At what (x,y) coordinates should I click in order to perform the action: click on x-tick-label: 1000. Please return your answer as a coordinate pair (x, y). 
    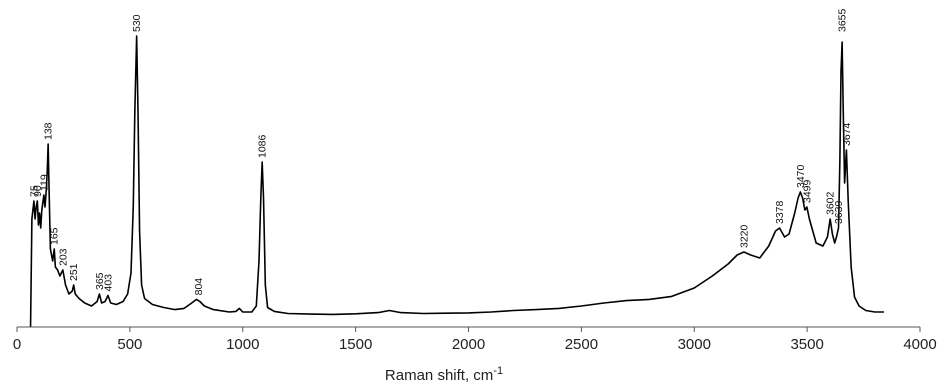
    Looking at the image, I should click on (242, 344).